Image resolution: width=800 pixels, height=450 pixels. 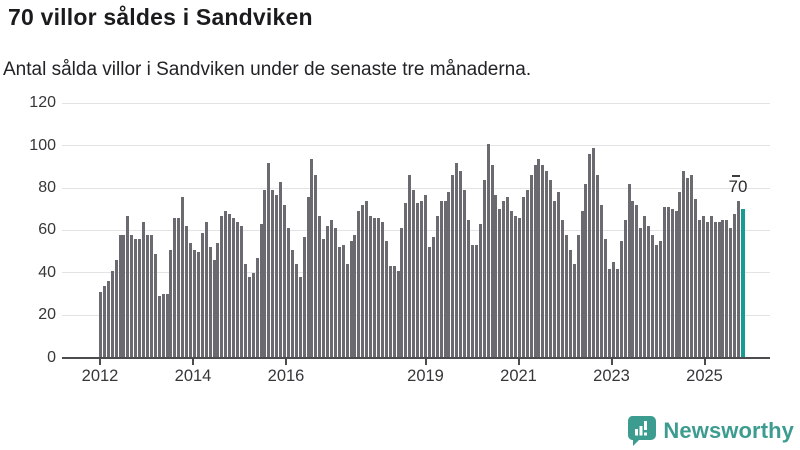 I want to click on x-axis-tick-label: 2014, so click(x=193, y=375).